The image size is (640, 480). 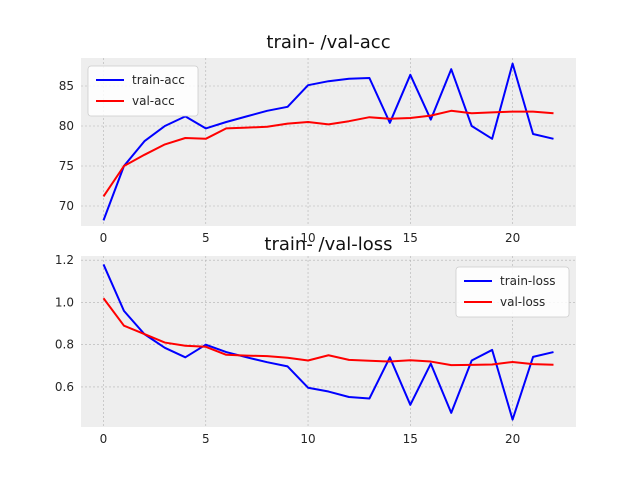 I want to click on legend-label: val-loss, so click(x=522, y=302).